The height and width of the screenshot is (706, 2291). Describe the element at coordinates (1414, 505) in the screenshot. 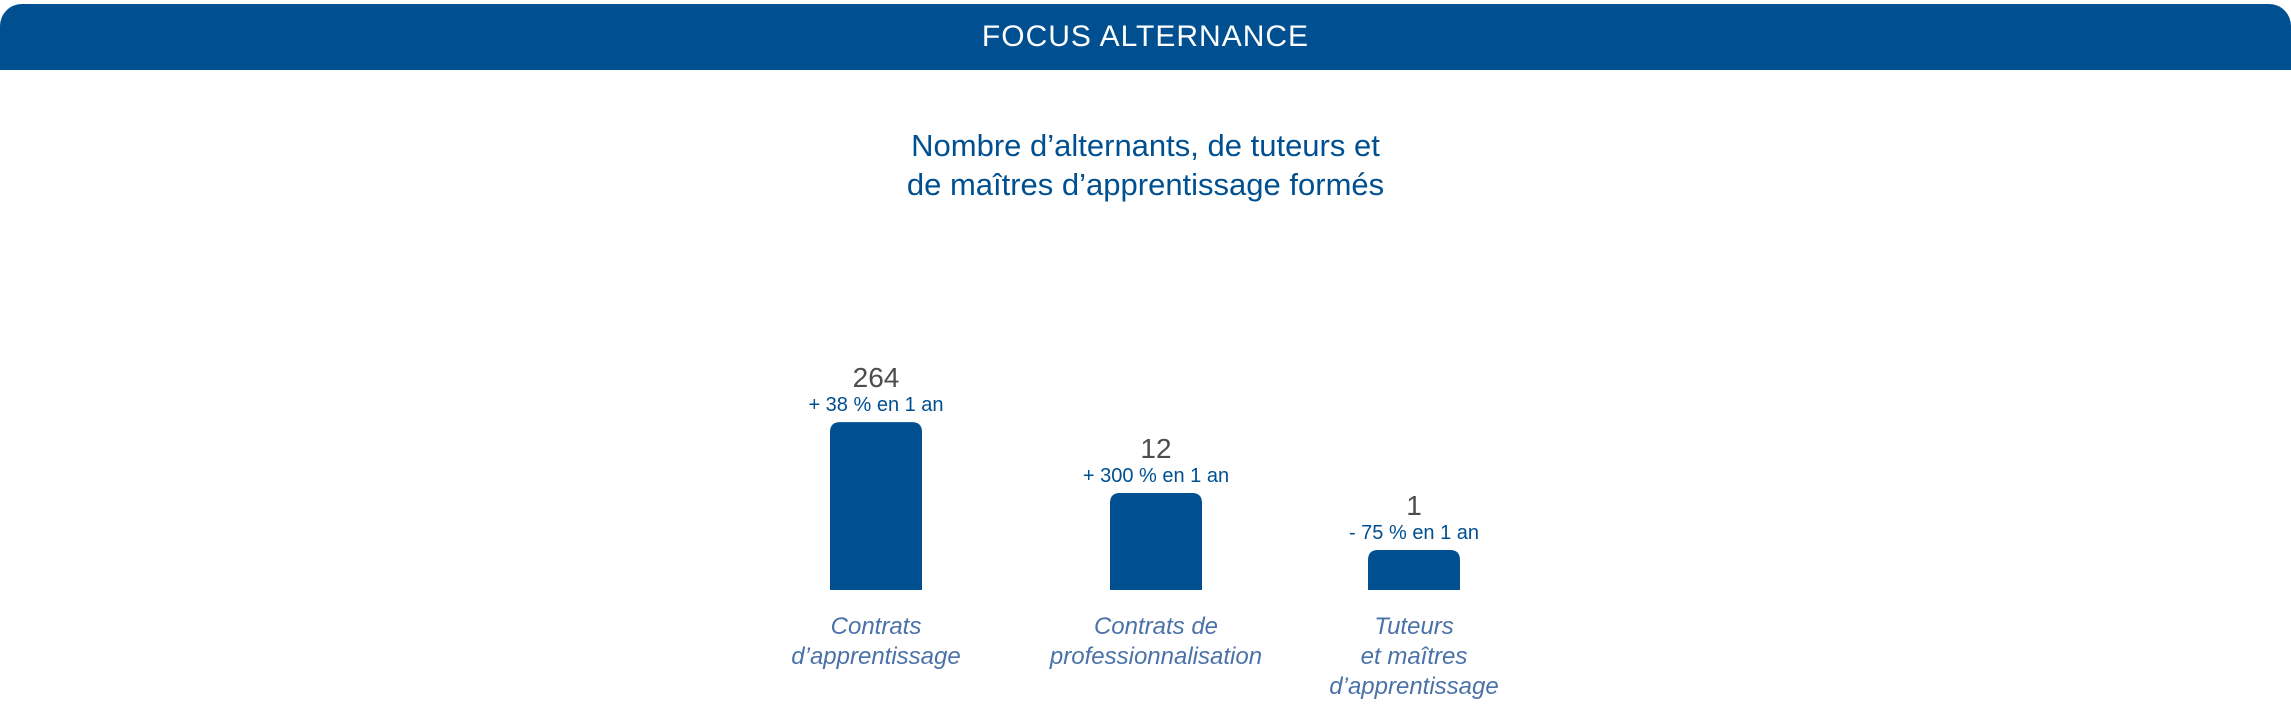

I see `value-label-3: 1` at that location.